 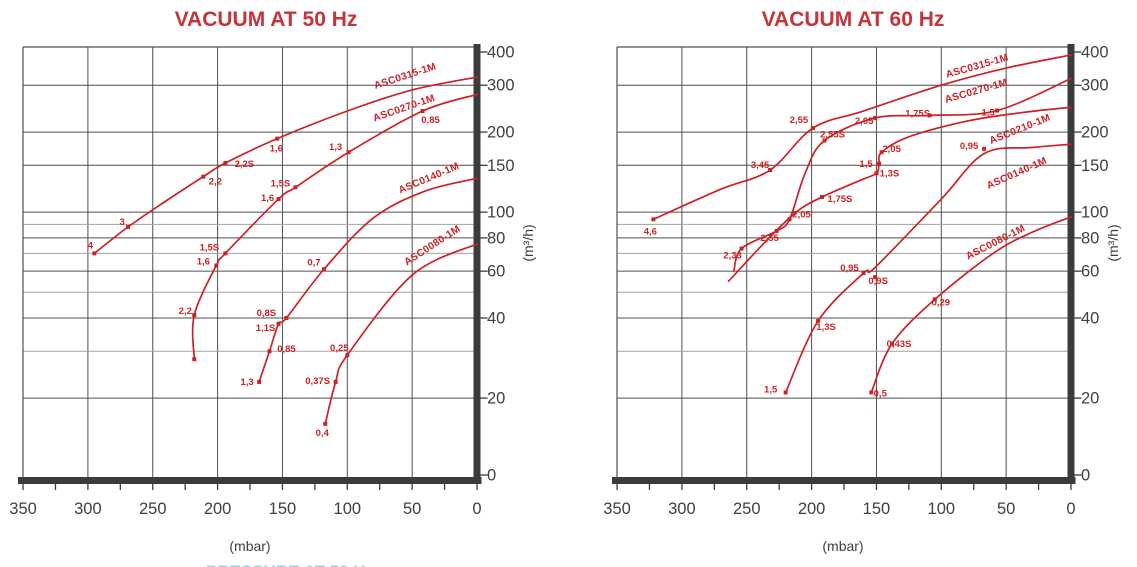 What do you see at coordinates (121, 222) in the screenshot?
I see `power-label: 3` at bounding box center [121, 222].